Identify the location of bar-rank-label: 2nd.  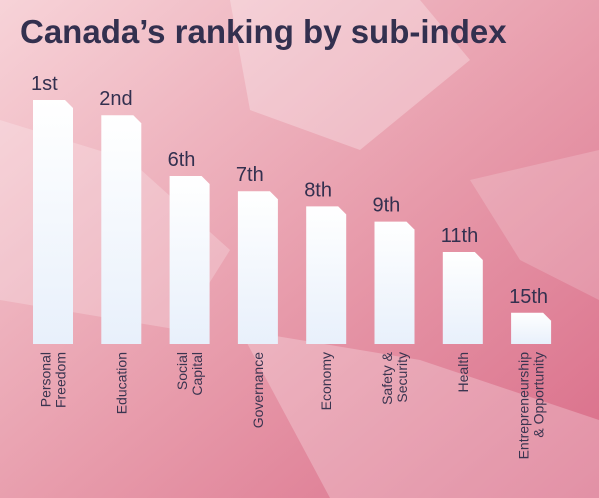
(115, 99).